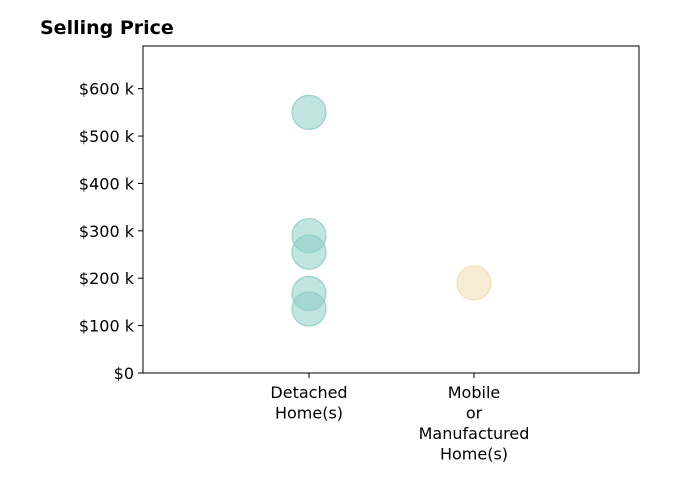 Image resolution: width=679 pixels, height=503 pixels. I want to click on chart-title: Selling Price, so click(107, 28).